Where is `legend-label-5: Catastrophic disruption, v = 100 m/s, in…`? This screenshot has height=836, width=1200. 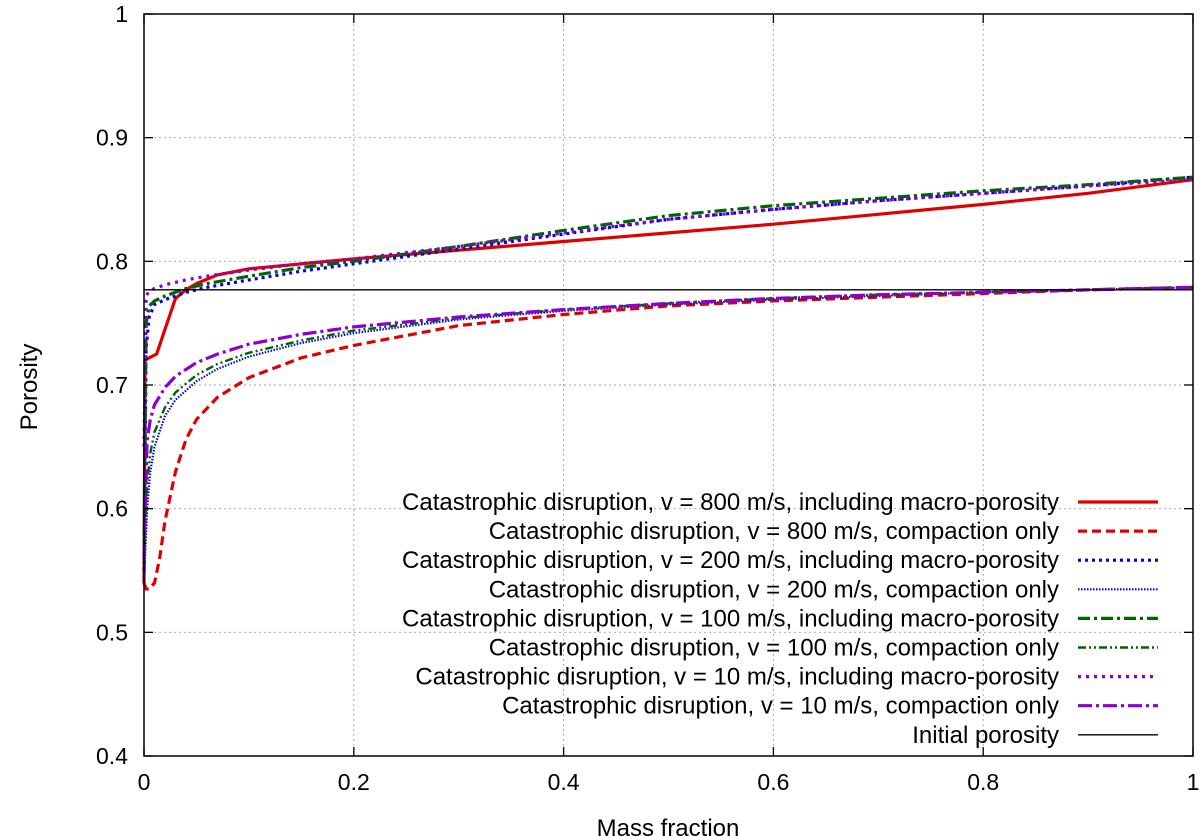
legend-label-5: Catastrophic disruption, v = 100 m/s, in… is located at coordinates (730, 618).